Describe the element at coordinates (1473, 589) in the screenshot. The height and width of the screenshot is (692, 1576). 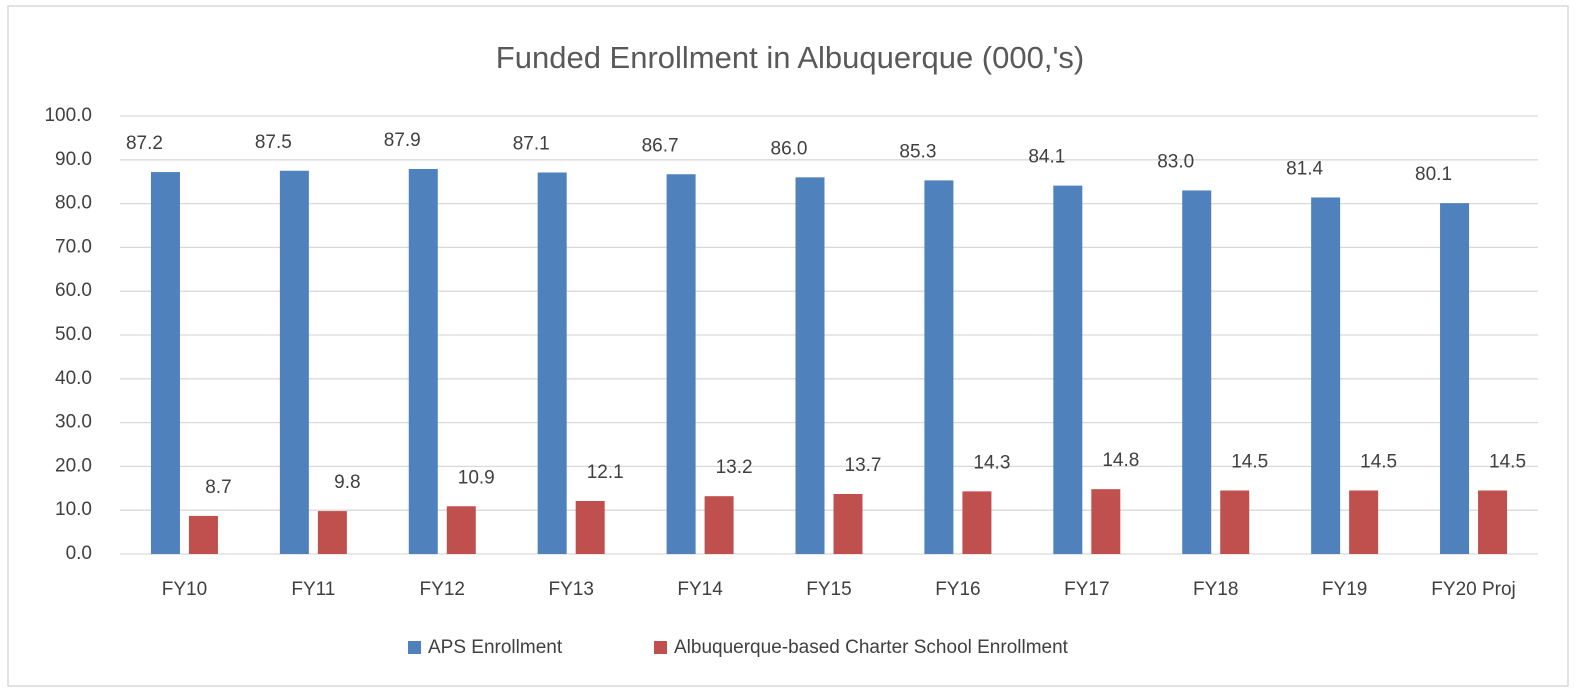
I see `x-tick-label: FY20 Proj` at that location.